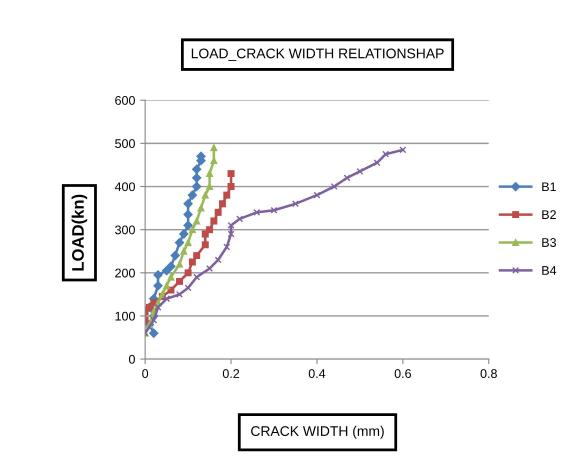  I want to click on legend-label: B4, so click(549, 270).